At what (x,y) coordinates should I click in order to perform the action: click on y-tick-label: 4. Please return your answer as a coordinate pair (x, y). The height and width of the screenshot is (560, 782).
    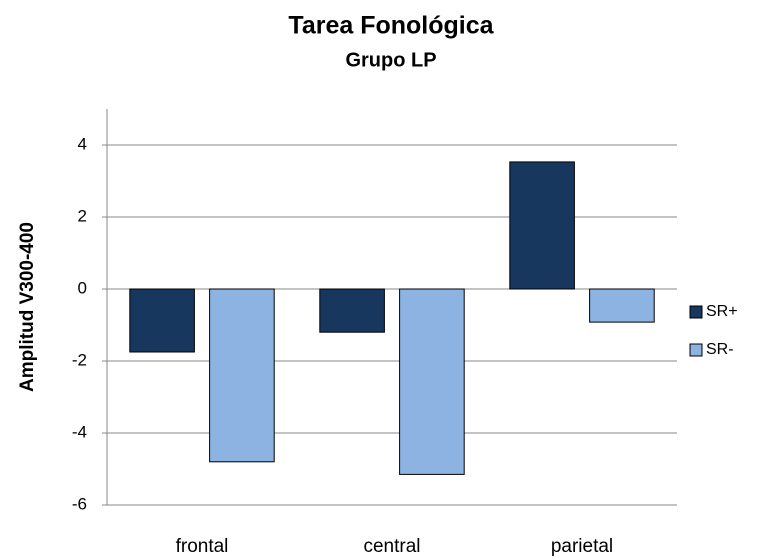
    Looking at the image, I should click on (82, 143).